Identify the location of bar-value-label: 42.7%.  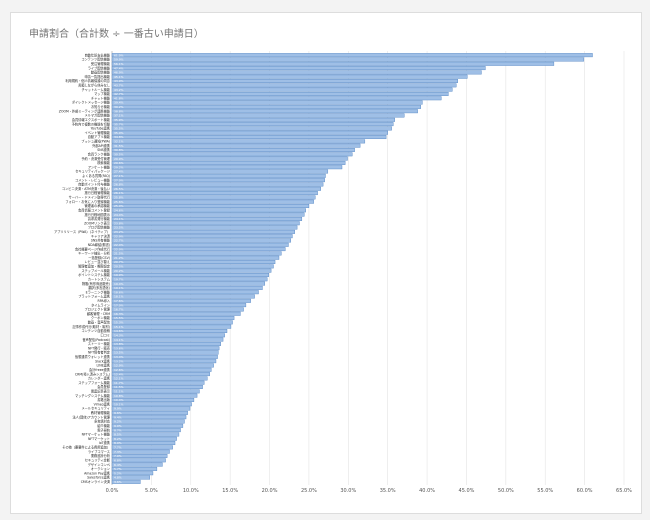
(119, 94).